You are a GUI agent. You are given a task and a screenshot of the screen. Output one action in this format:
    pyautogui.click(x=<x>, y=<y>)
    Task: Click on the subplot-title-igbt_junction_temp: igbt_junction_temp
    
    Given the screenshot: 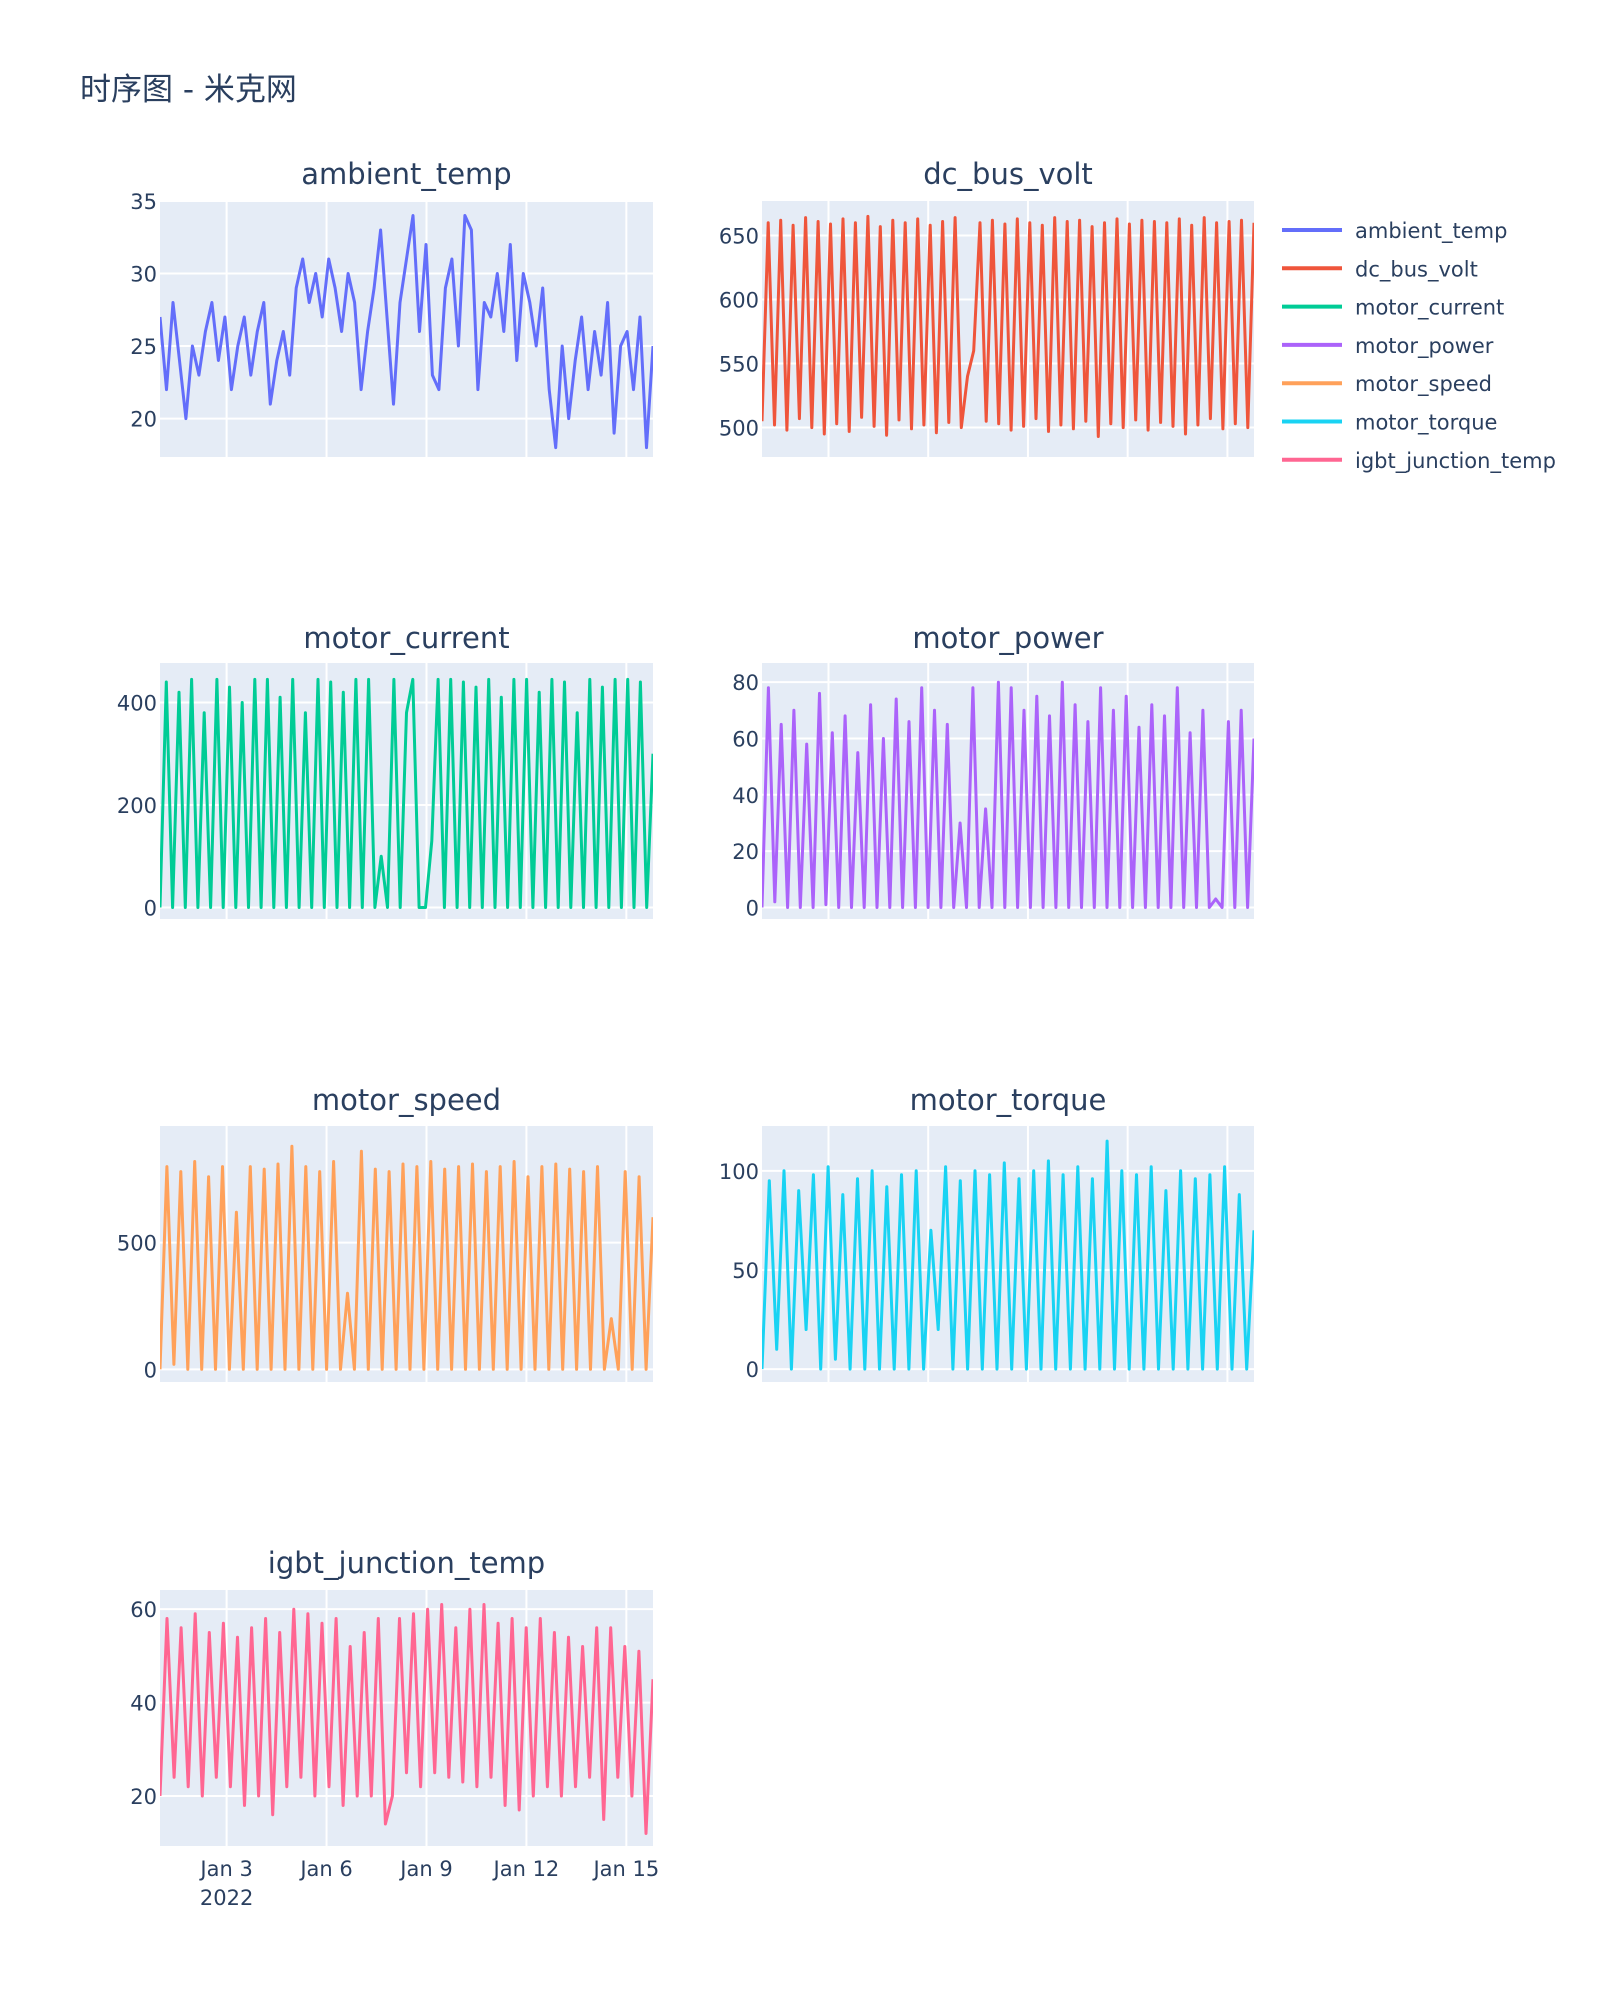 What is the action you would take?
    pyautogui.click(x=406, y=1563)
    